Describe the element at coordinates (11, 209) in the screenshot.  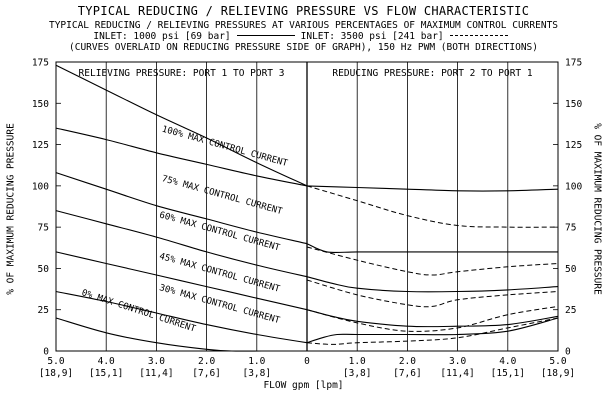
I see `y-axis-label-left: % OF MAXIMUM REDUCING PRESSURE` at that location.